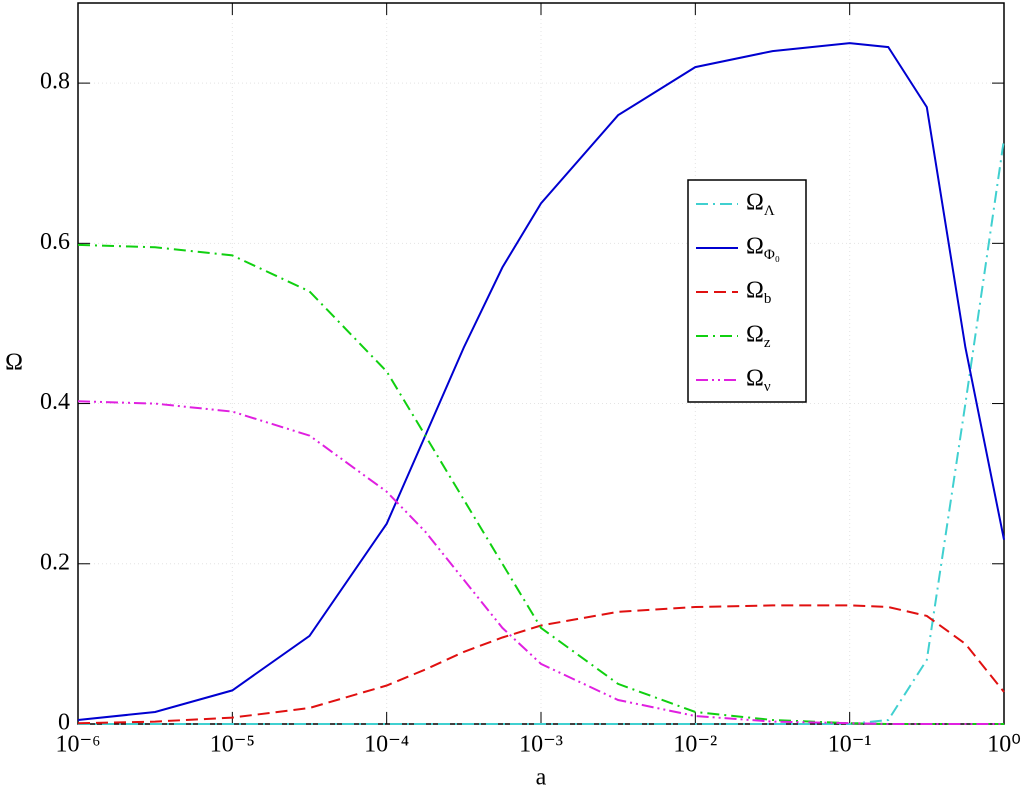 The image size is (1027, 791). Describe the element at coordinates (767, 387) in the screenshot. I see `legend-label-subscript: ν` at that location.